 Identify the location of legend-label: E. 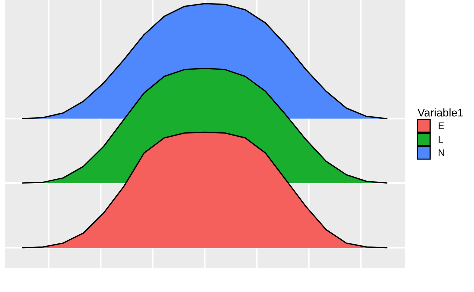
(441, 126).